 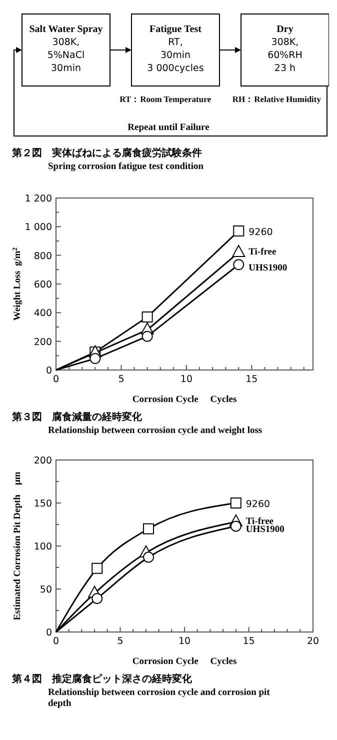 I want to click on text: Relationship between corrosion cycle and corrosion pit depth, so click(x=159, y=698).